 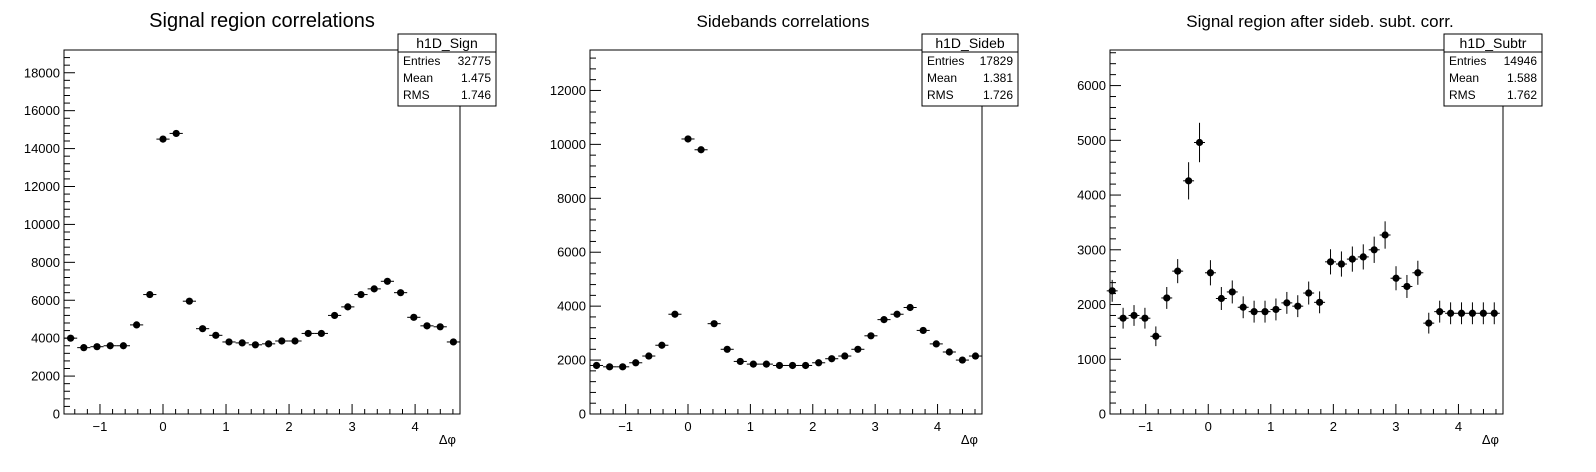 What do you see at coordinates (1462, 95) in the screenshot?
I see `stats-label: RMS` at bounding box center [1462, 95].